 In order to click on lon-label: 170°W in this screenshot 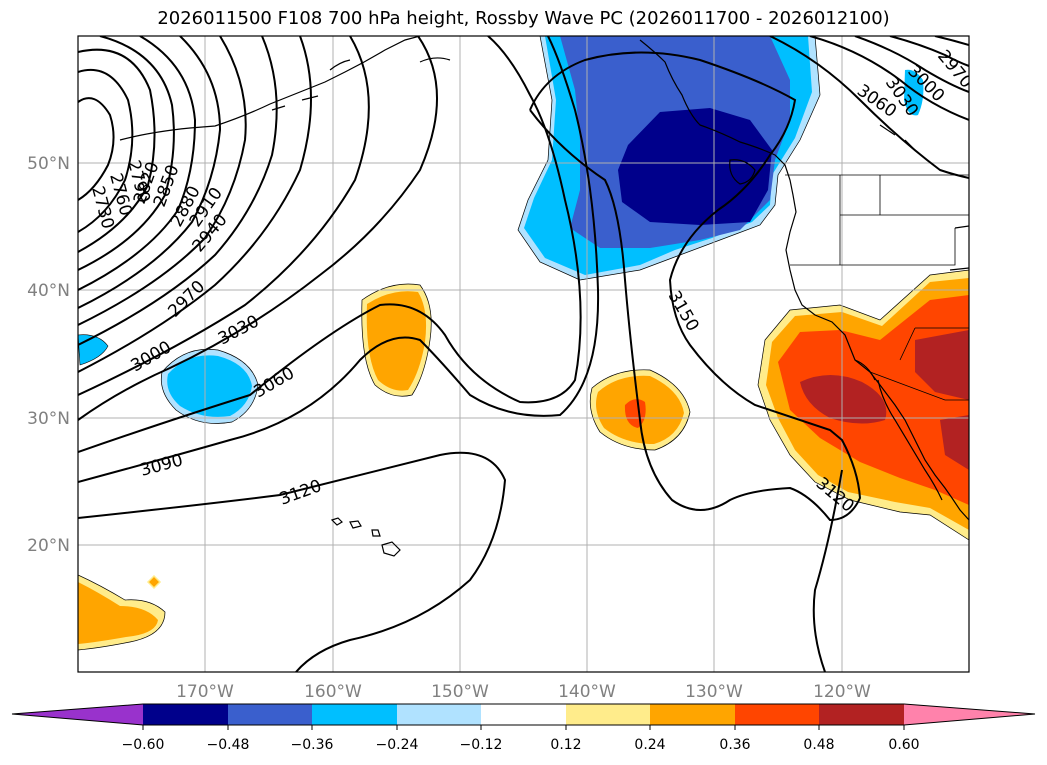, I will do `click(205, 692)`.